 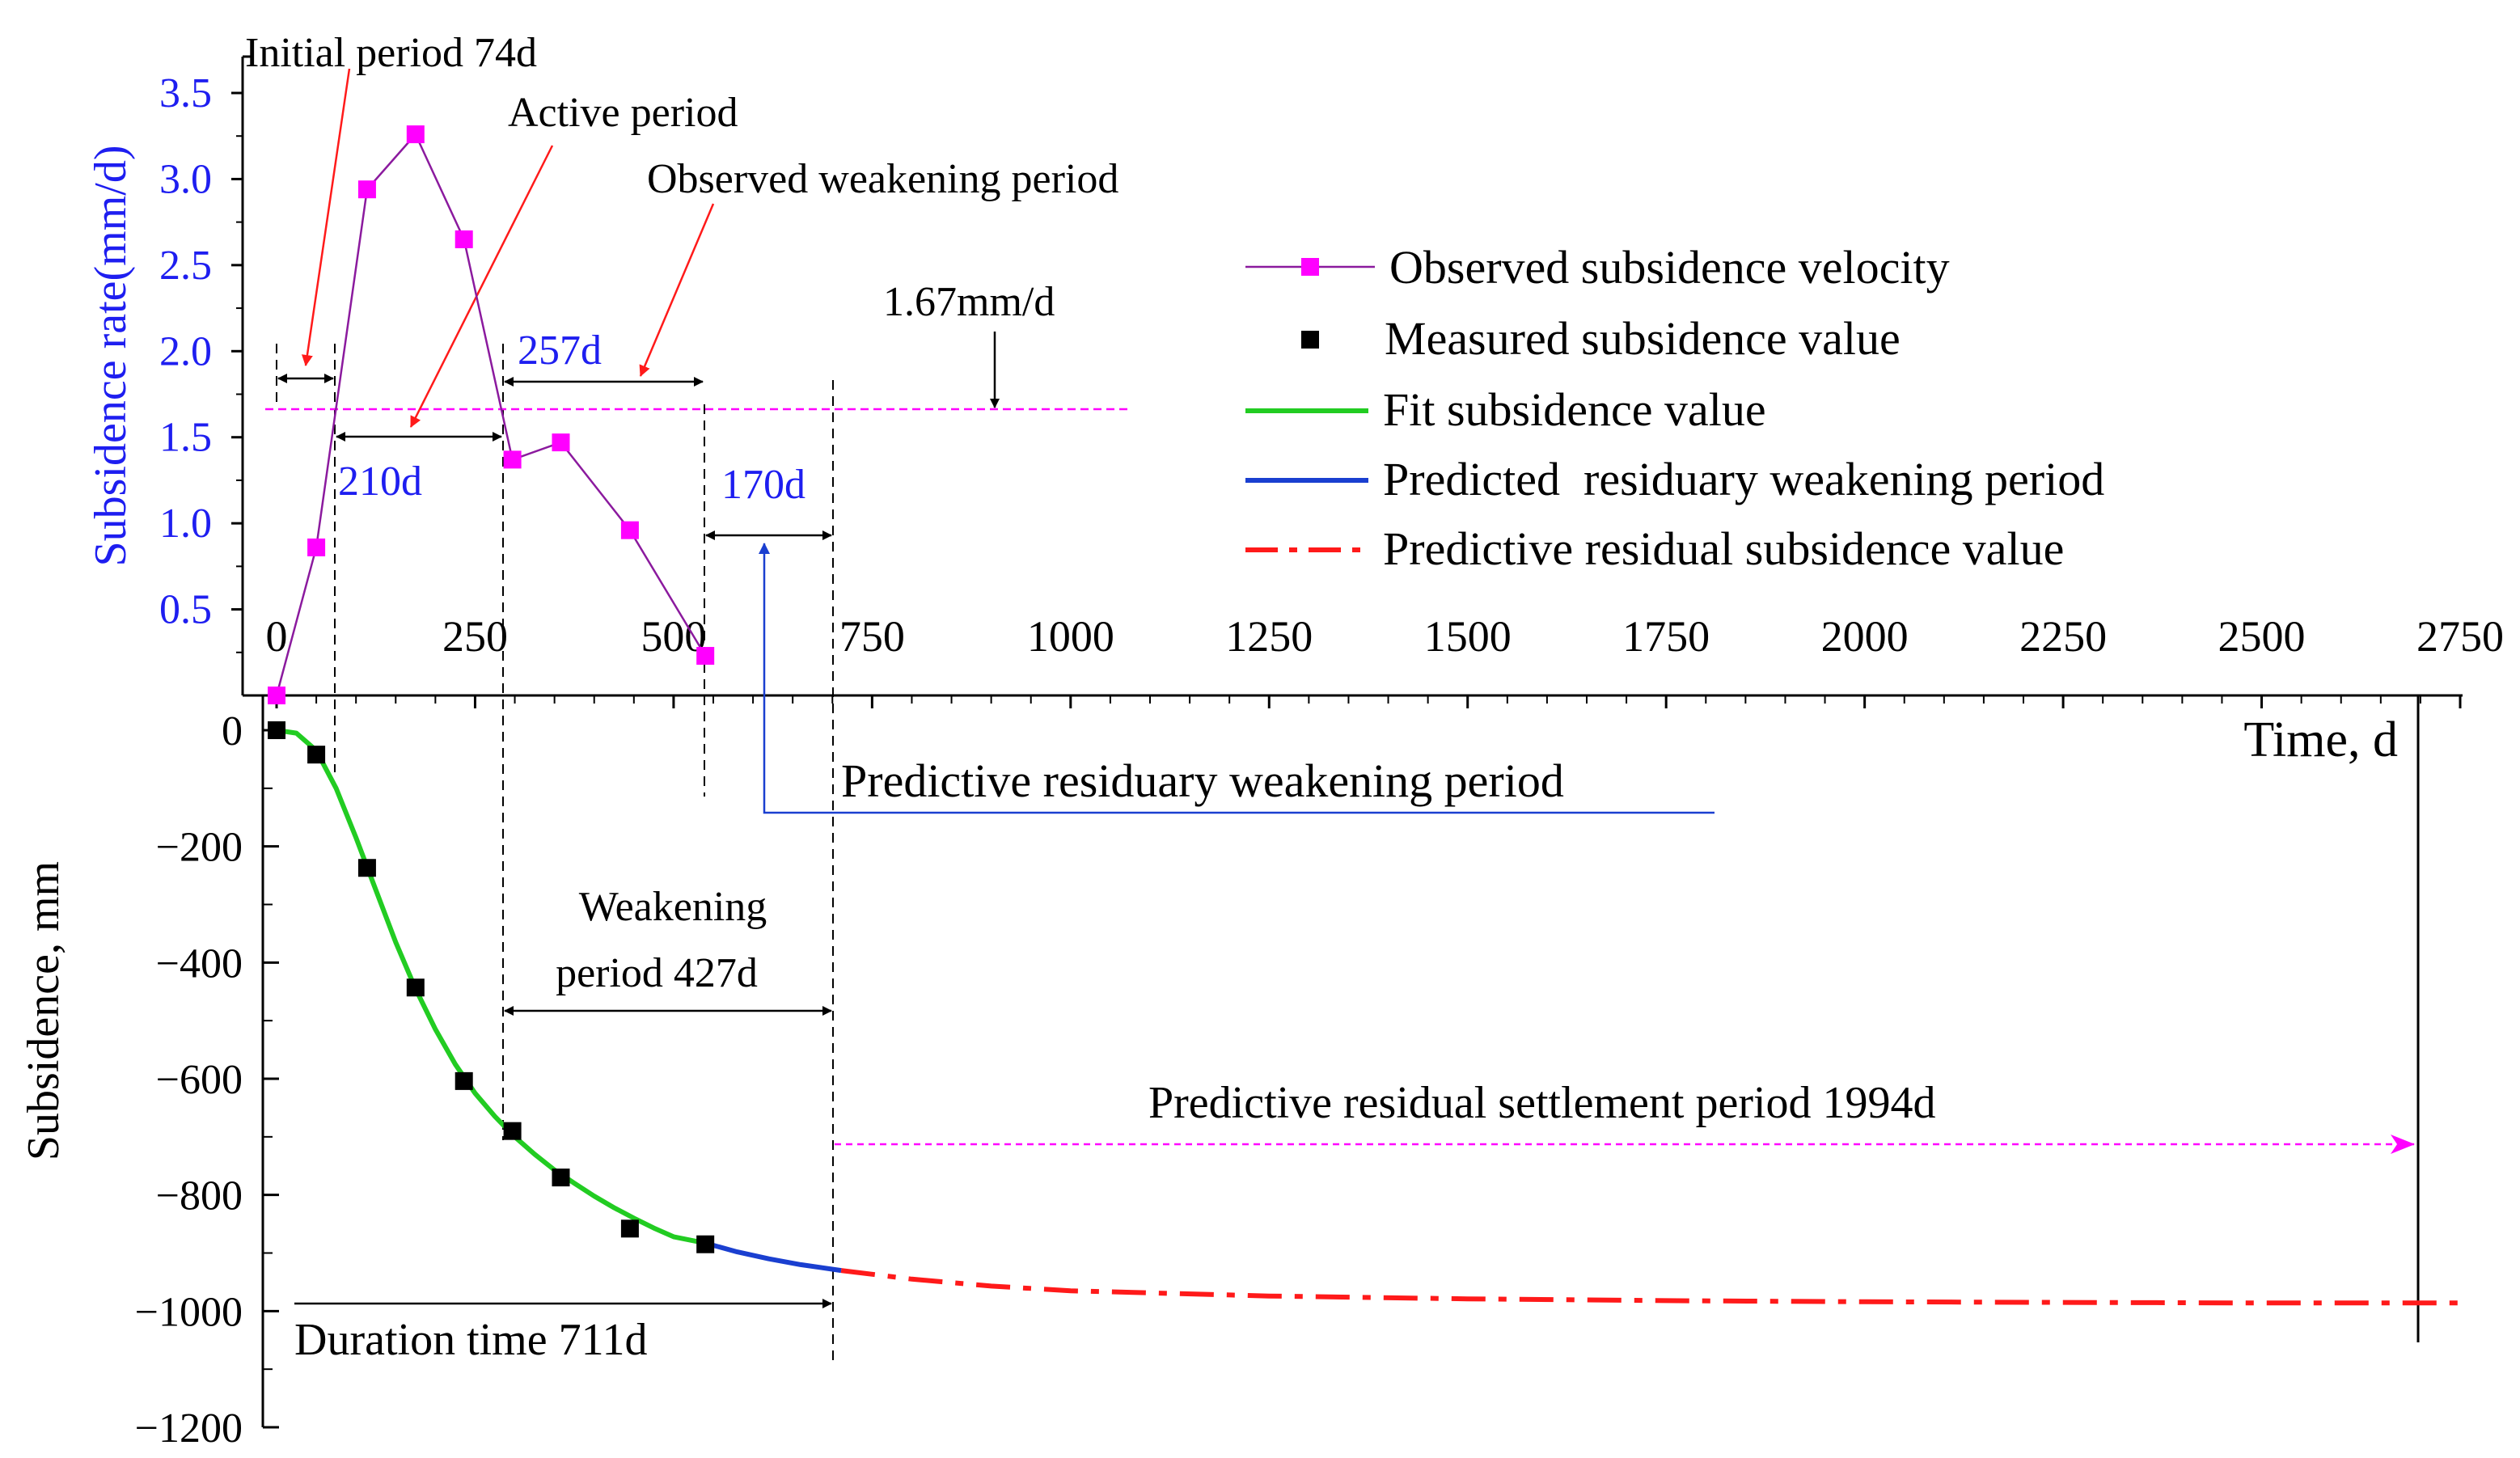 I want to click on bottom-y-tick-label: −800, so click(x=199, y=1196).